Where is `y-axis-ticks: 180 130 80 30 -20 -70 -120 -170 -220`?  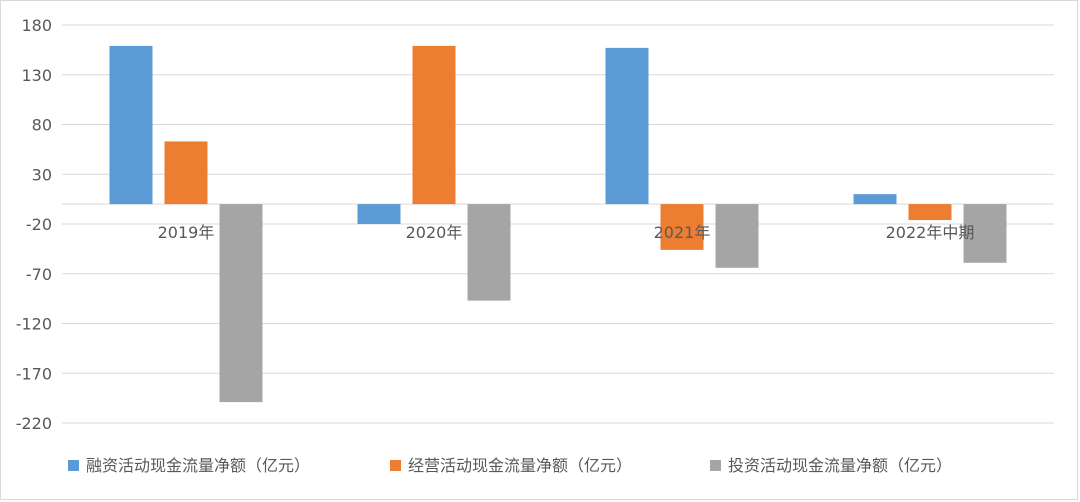 y-axis-ticks: 180 130 80 30 -20 -70 -120 -170 -220 is located at coordinates (34, 224).